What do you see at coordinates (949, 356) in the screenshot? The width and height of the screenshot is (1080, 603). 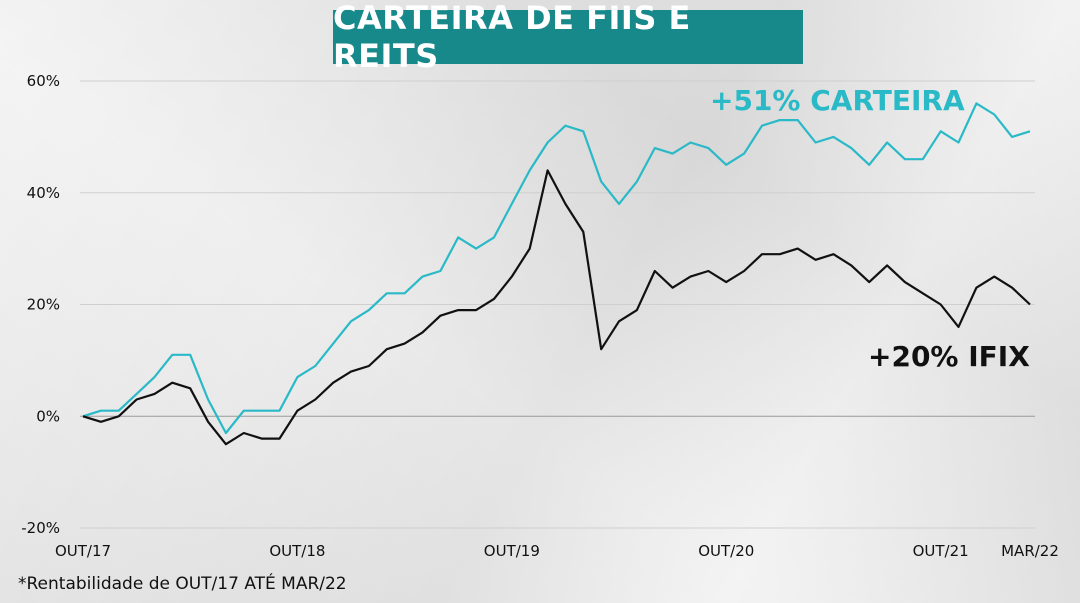 I see `annotation-ifix: +20% IFIX` at bounding box center [949, 356].